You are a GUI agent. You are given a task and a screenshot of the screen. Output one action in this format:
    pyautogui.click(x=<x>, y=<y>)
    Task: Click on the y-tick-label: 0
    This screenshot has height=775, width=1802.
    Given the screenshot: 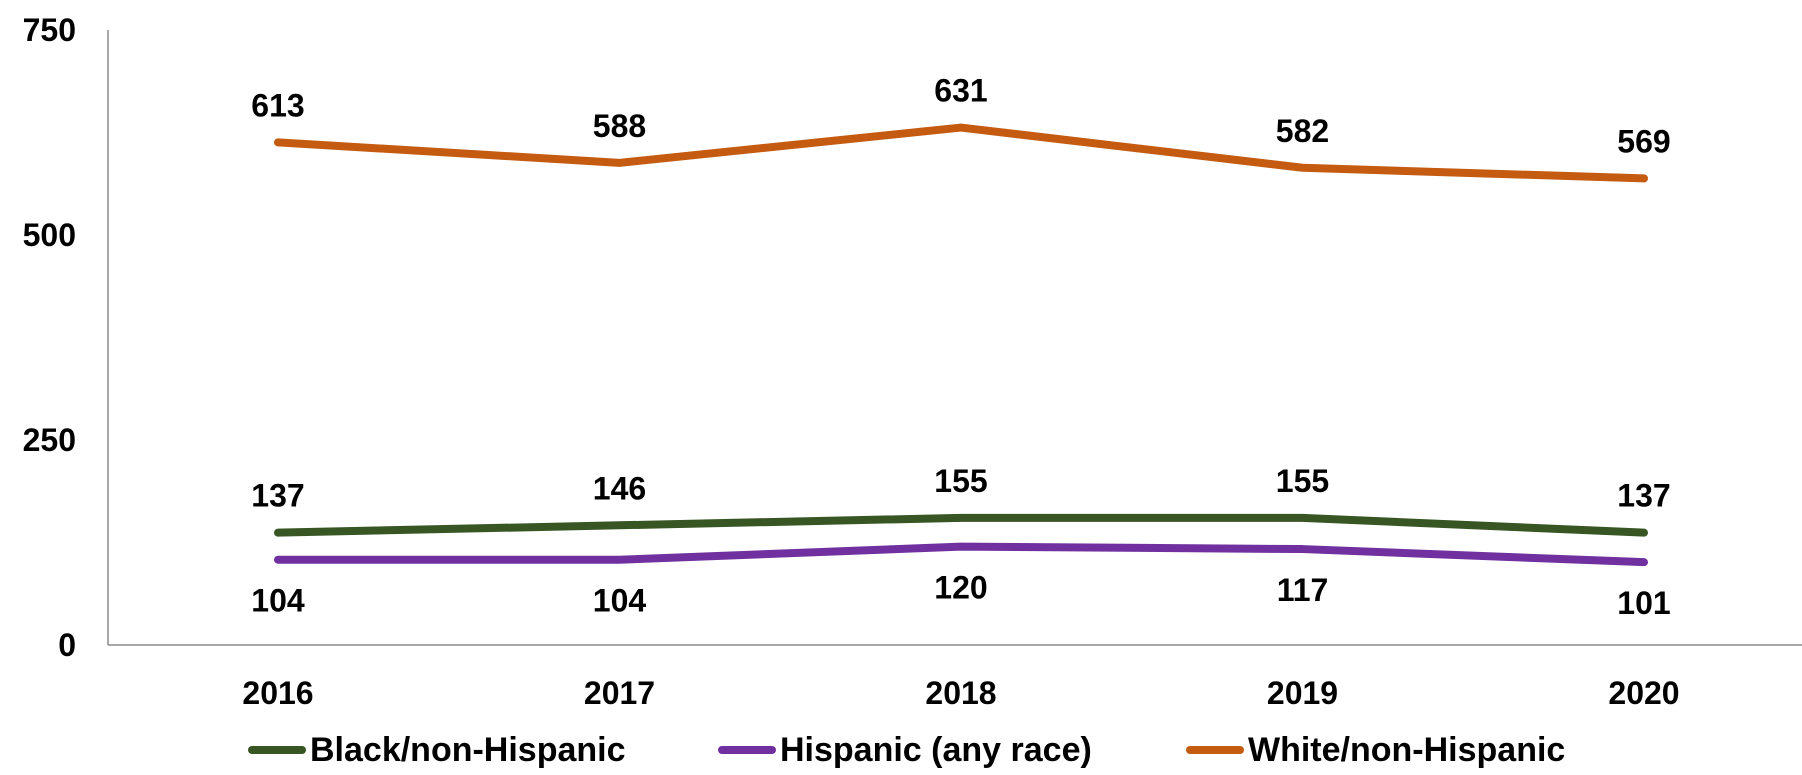 What is the action you would take?
    pyautogui.click(x=67, y=645)
    